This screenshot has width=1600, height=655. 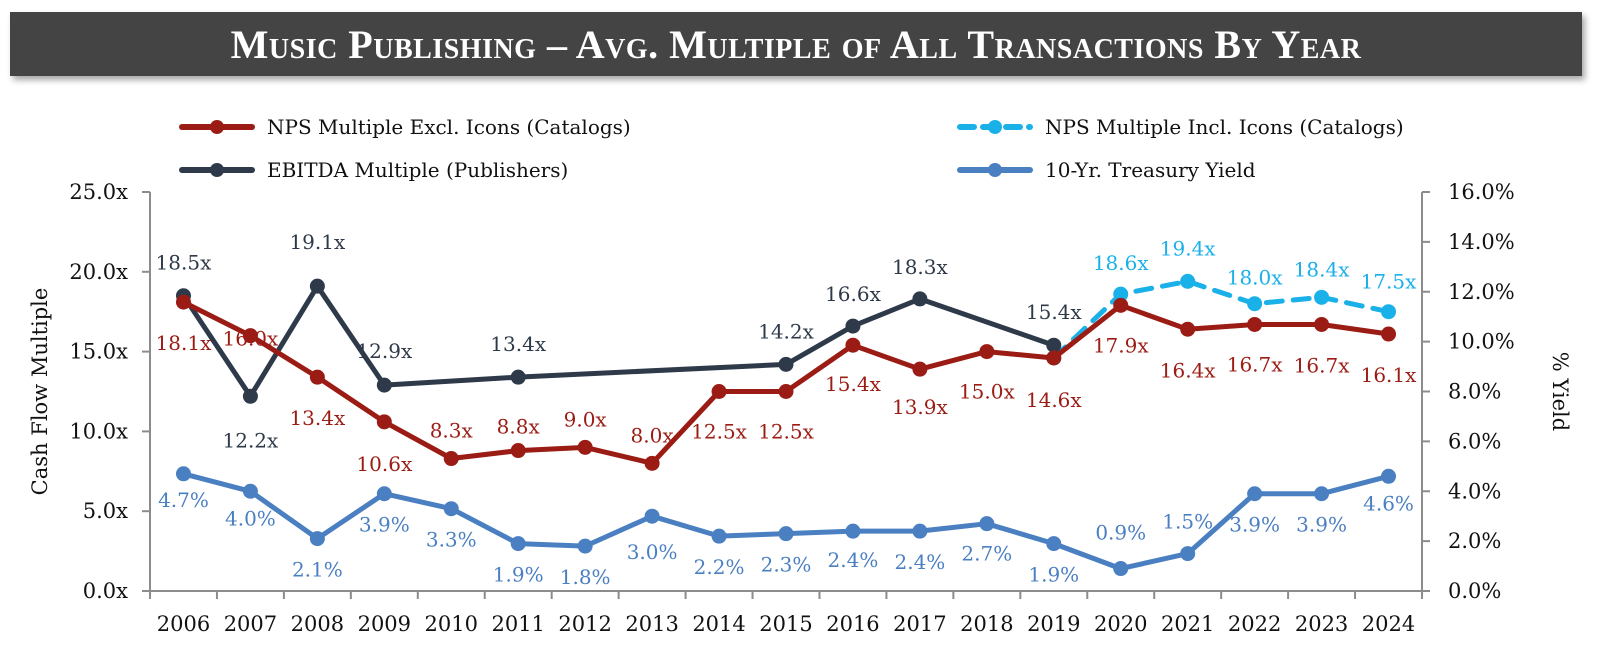 I want to click on ebitda-label: 18.5x, so click(x=184, y=263).